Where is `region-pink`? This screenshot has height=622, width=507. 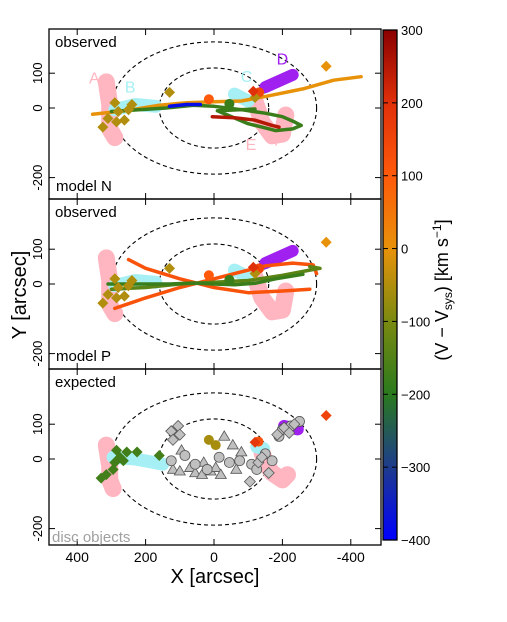
region-pink is located at coordinates (270, 118).